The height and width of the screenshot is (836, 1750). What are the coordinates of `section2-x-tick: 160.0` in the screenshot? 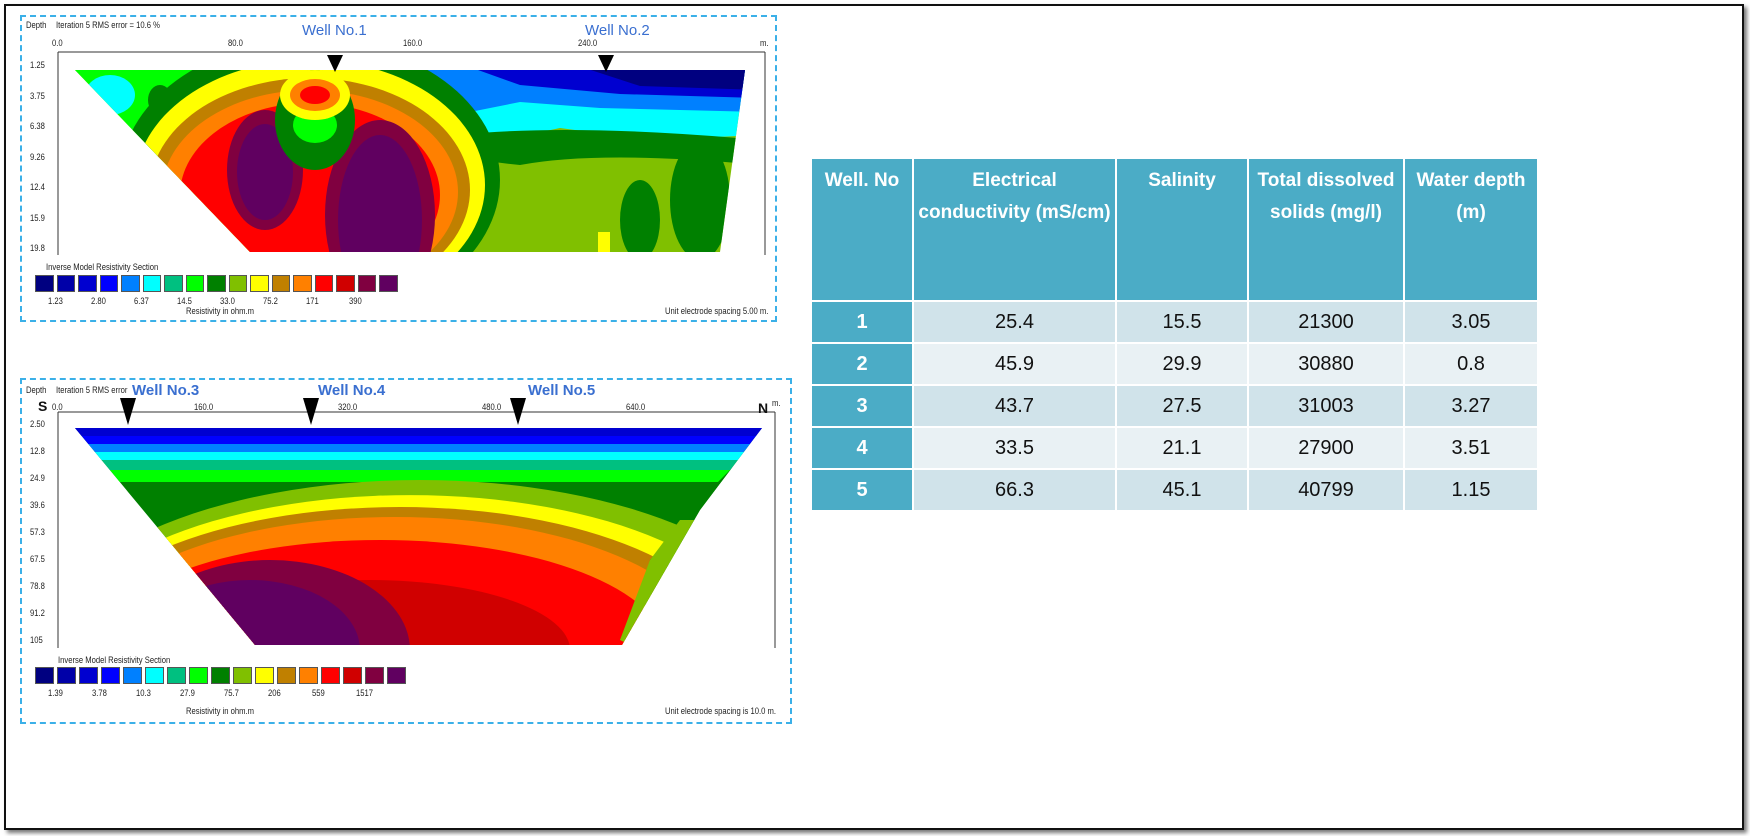 It's located at (204, 407).